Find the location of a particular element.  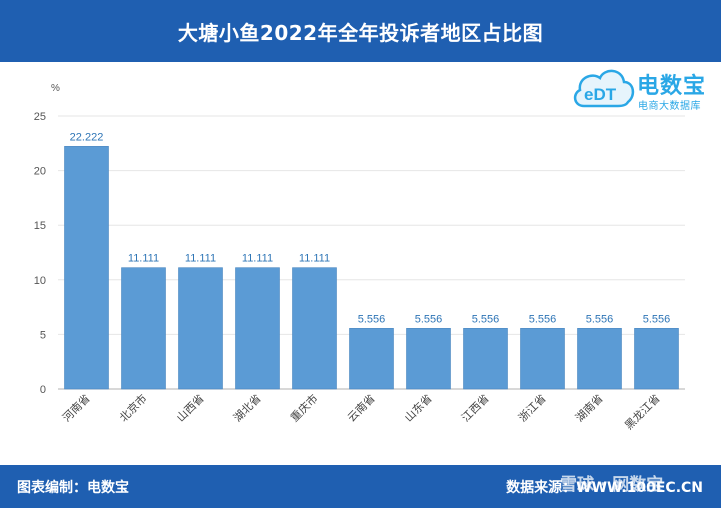

footer-bar: 图表编制：电数宝 数据来源：WWW.100EC.CN is located at coordinates (360, 486).